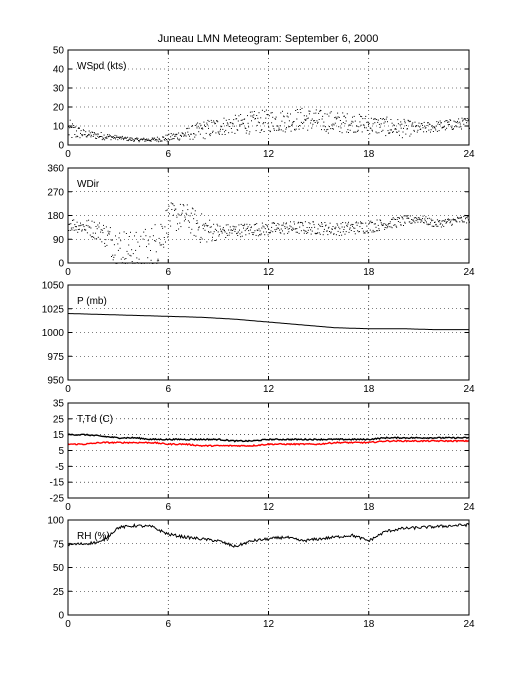 The height and width of the screenshot is (683, 520). Describe the element at coordinates (268, 322) in the screenshot. I see `series-line` at that location.